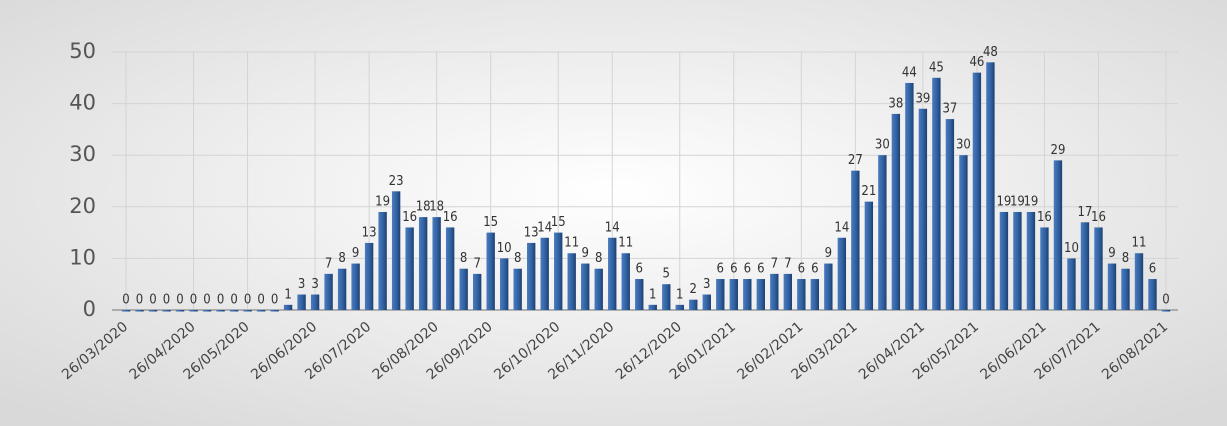 The image size is (1227, 426). Describe the element at coordinates (666, 274) in the screenshot. I see `data-label: 5` at that location.